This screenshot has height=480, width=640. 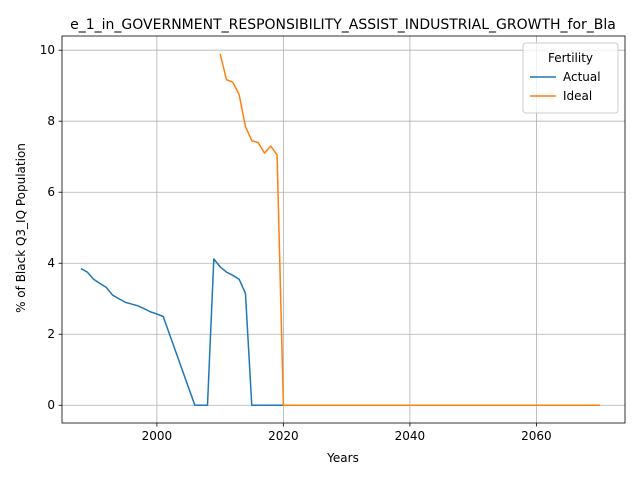 What do you see at coordinates (21, 228) in the screenshot?
I see `y-axis-label: % of Black Q3_IQ Population` at bounding box center [21, 228].